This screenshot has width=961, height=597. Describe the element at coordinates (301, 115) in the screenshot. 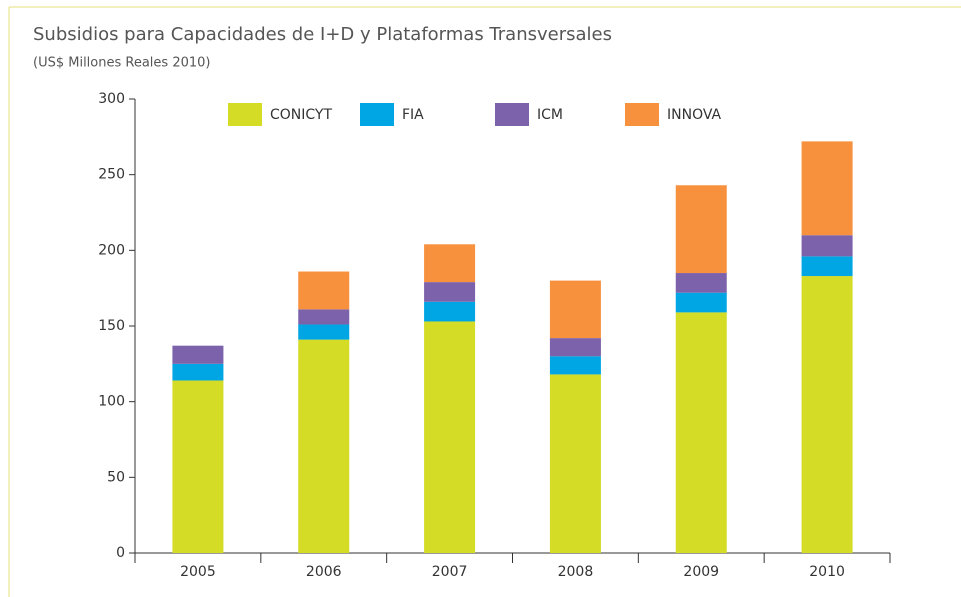

I see `legend-label: CONICYT` at that location.